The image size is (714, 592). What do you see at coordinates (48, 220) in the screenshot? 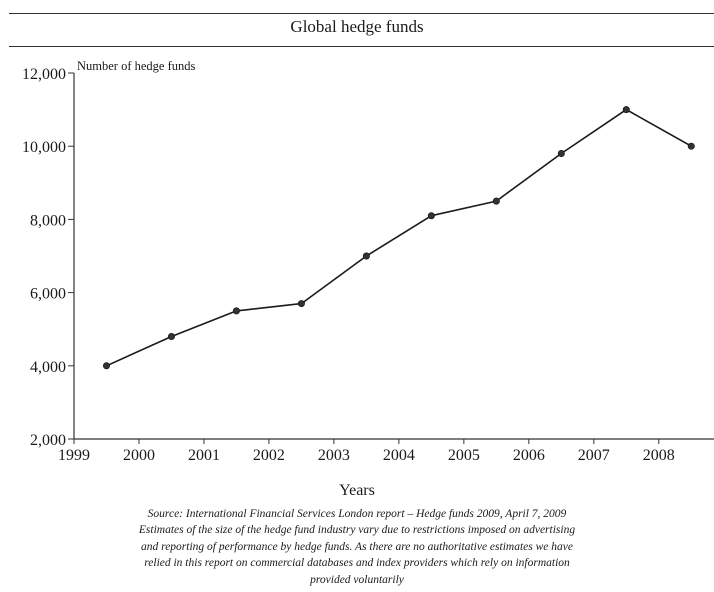
I see `y-tick-label: 8,000` at bounding box center [48, 220].